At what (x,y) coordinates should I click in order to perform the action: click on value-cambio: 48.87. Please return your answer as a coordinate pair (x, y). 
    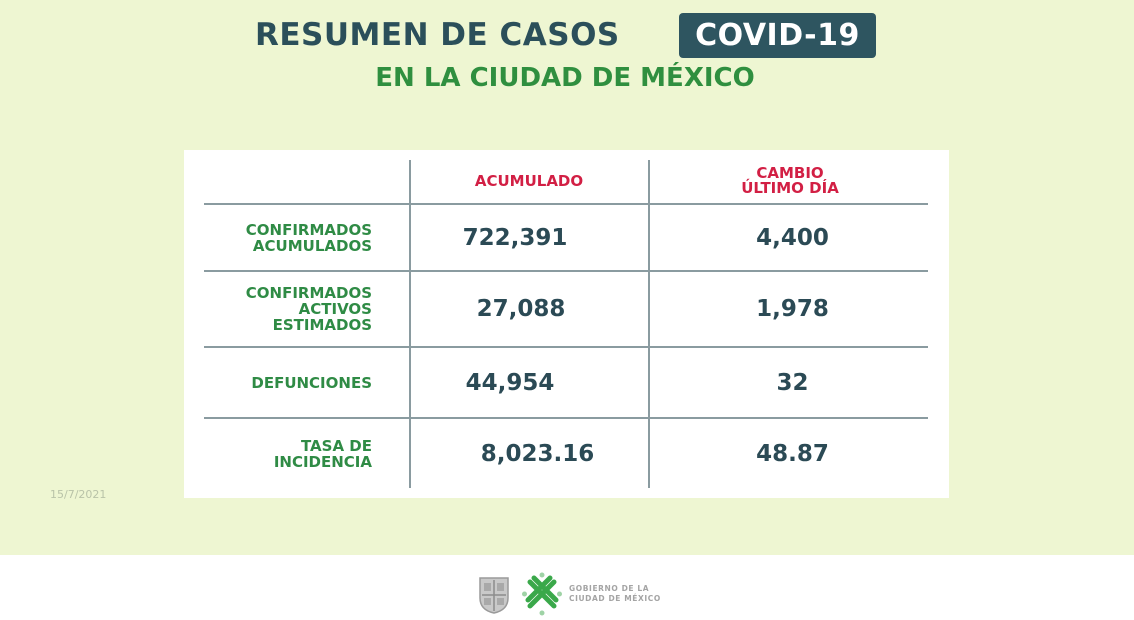
    Looking at the image, I should click on (792, 454).